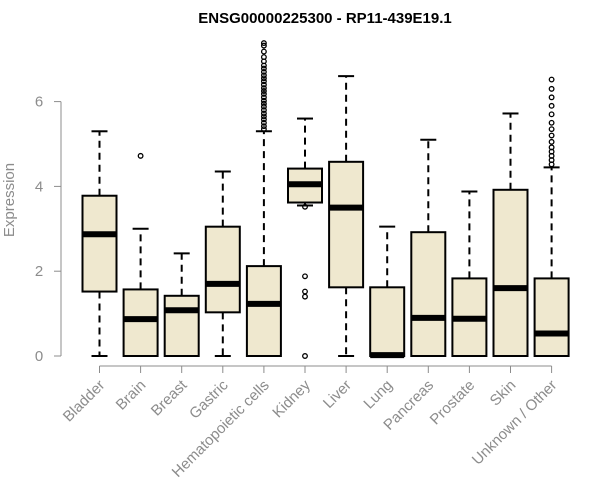 The width and height of the screenshot is (600, 500). Describe the element at coordinates (325, 18) in the screenshot. I see `chart-title: ENSG00000225300 - RP11-439E19.1` at that location.